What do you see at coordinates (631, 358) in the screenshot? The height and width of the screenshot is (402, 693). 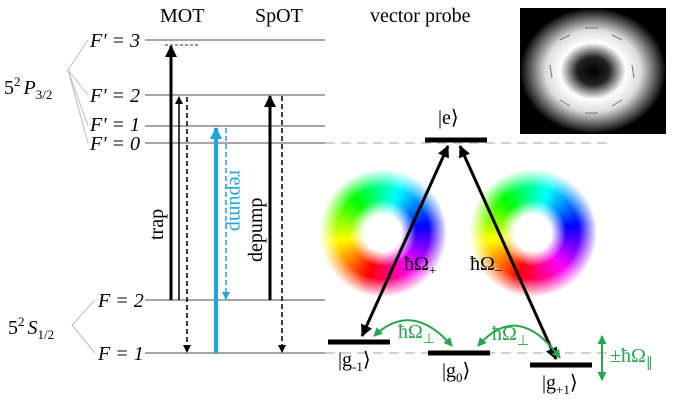 I see `shift-label: ±ħΩ∥` at bounding box center [631, 358].